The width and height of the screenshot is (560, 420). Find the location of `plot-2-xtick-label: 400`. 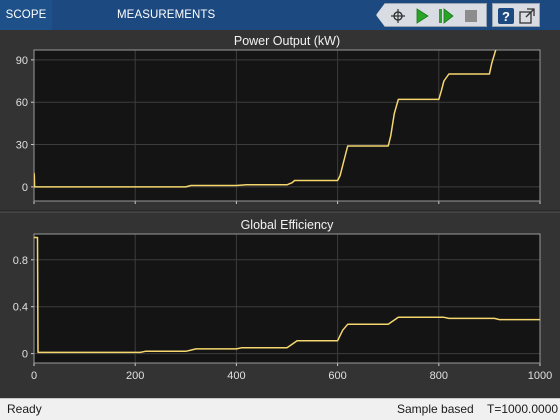

plot-2-xtick-label: 400 is located at coordinates (236, 376).